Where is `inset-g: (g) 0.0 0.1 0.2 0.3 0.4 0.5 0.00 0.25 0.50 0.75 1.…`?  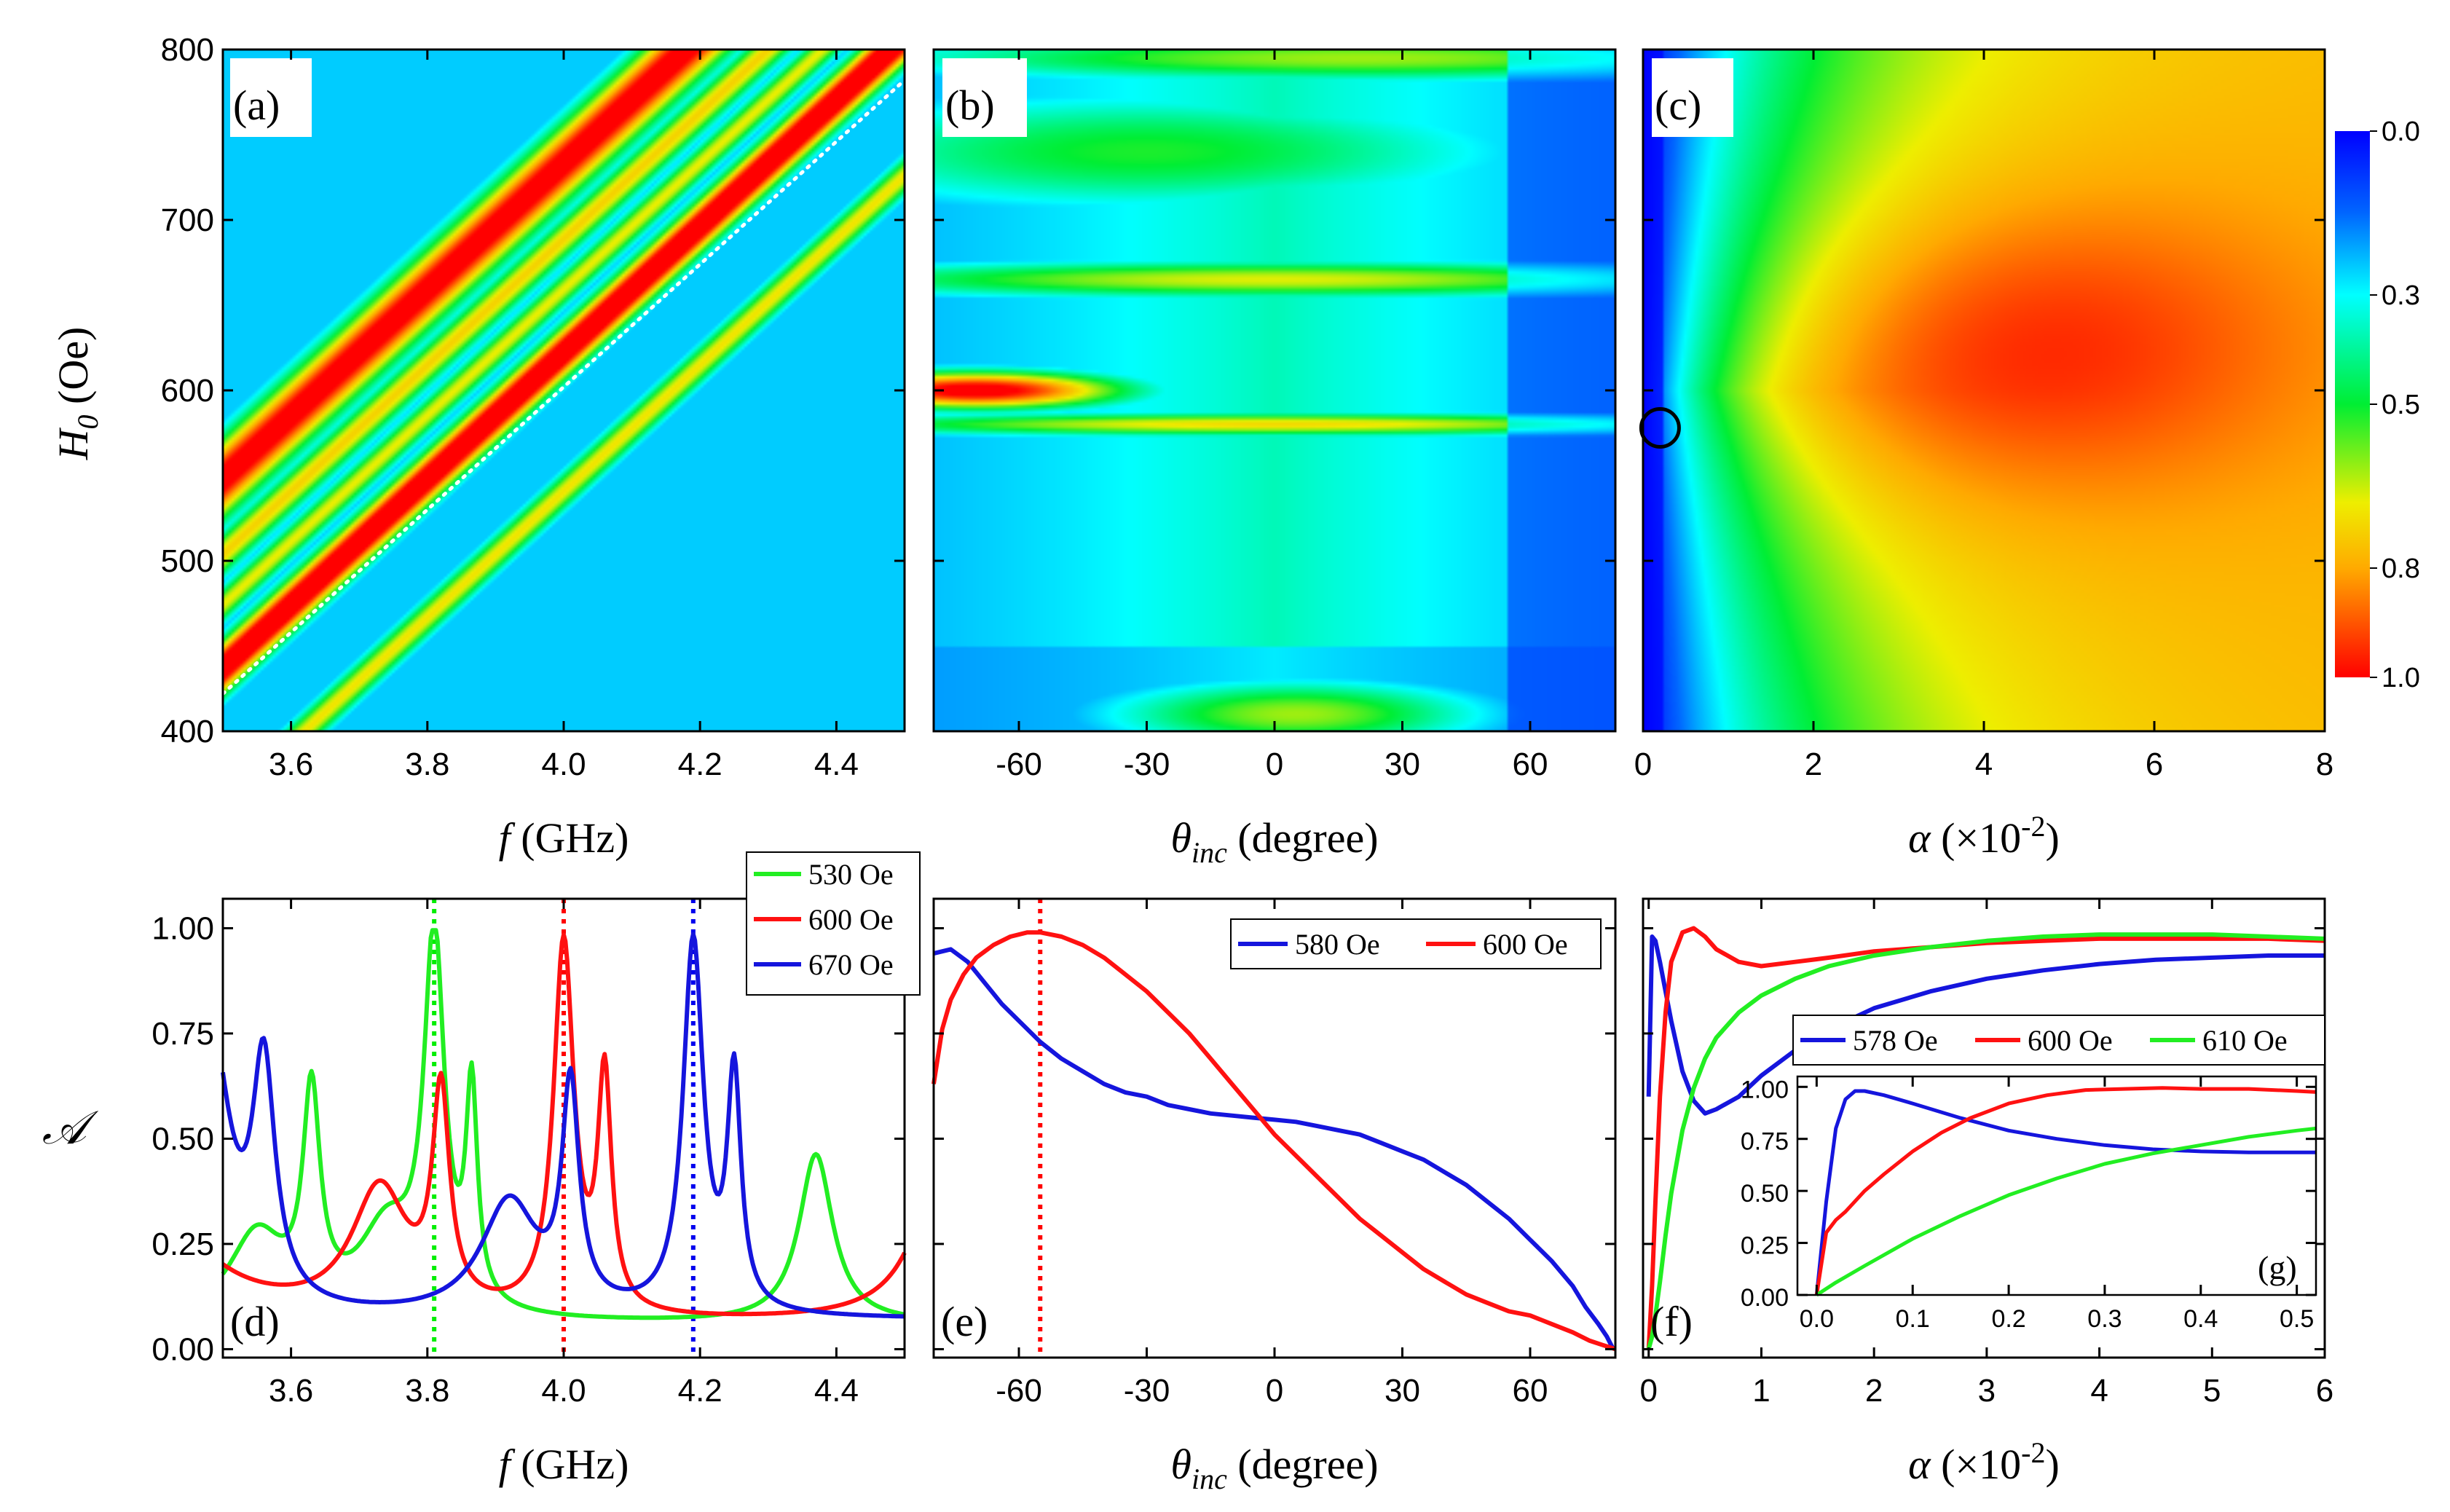 inset-g: (g) 0.0 0.1 0.2 0.3 0.4 0.5 0.00 0.25 0.50 0.75 1.… is located at coordinates (2029, 1204).